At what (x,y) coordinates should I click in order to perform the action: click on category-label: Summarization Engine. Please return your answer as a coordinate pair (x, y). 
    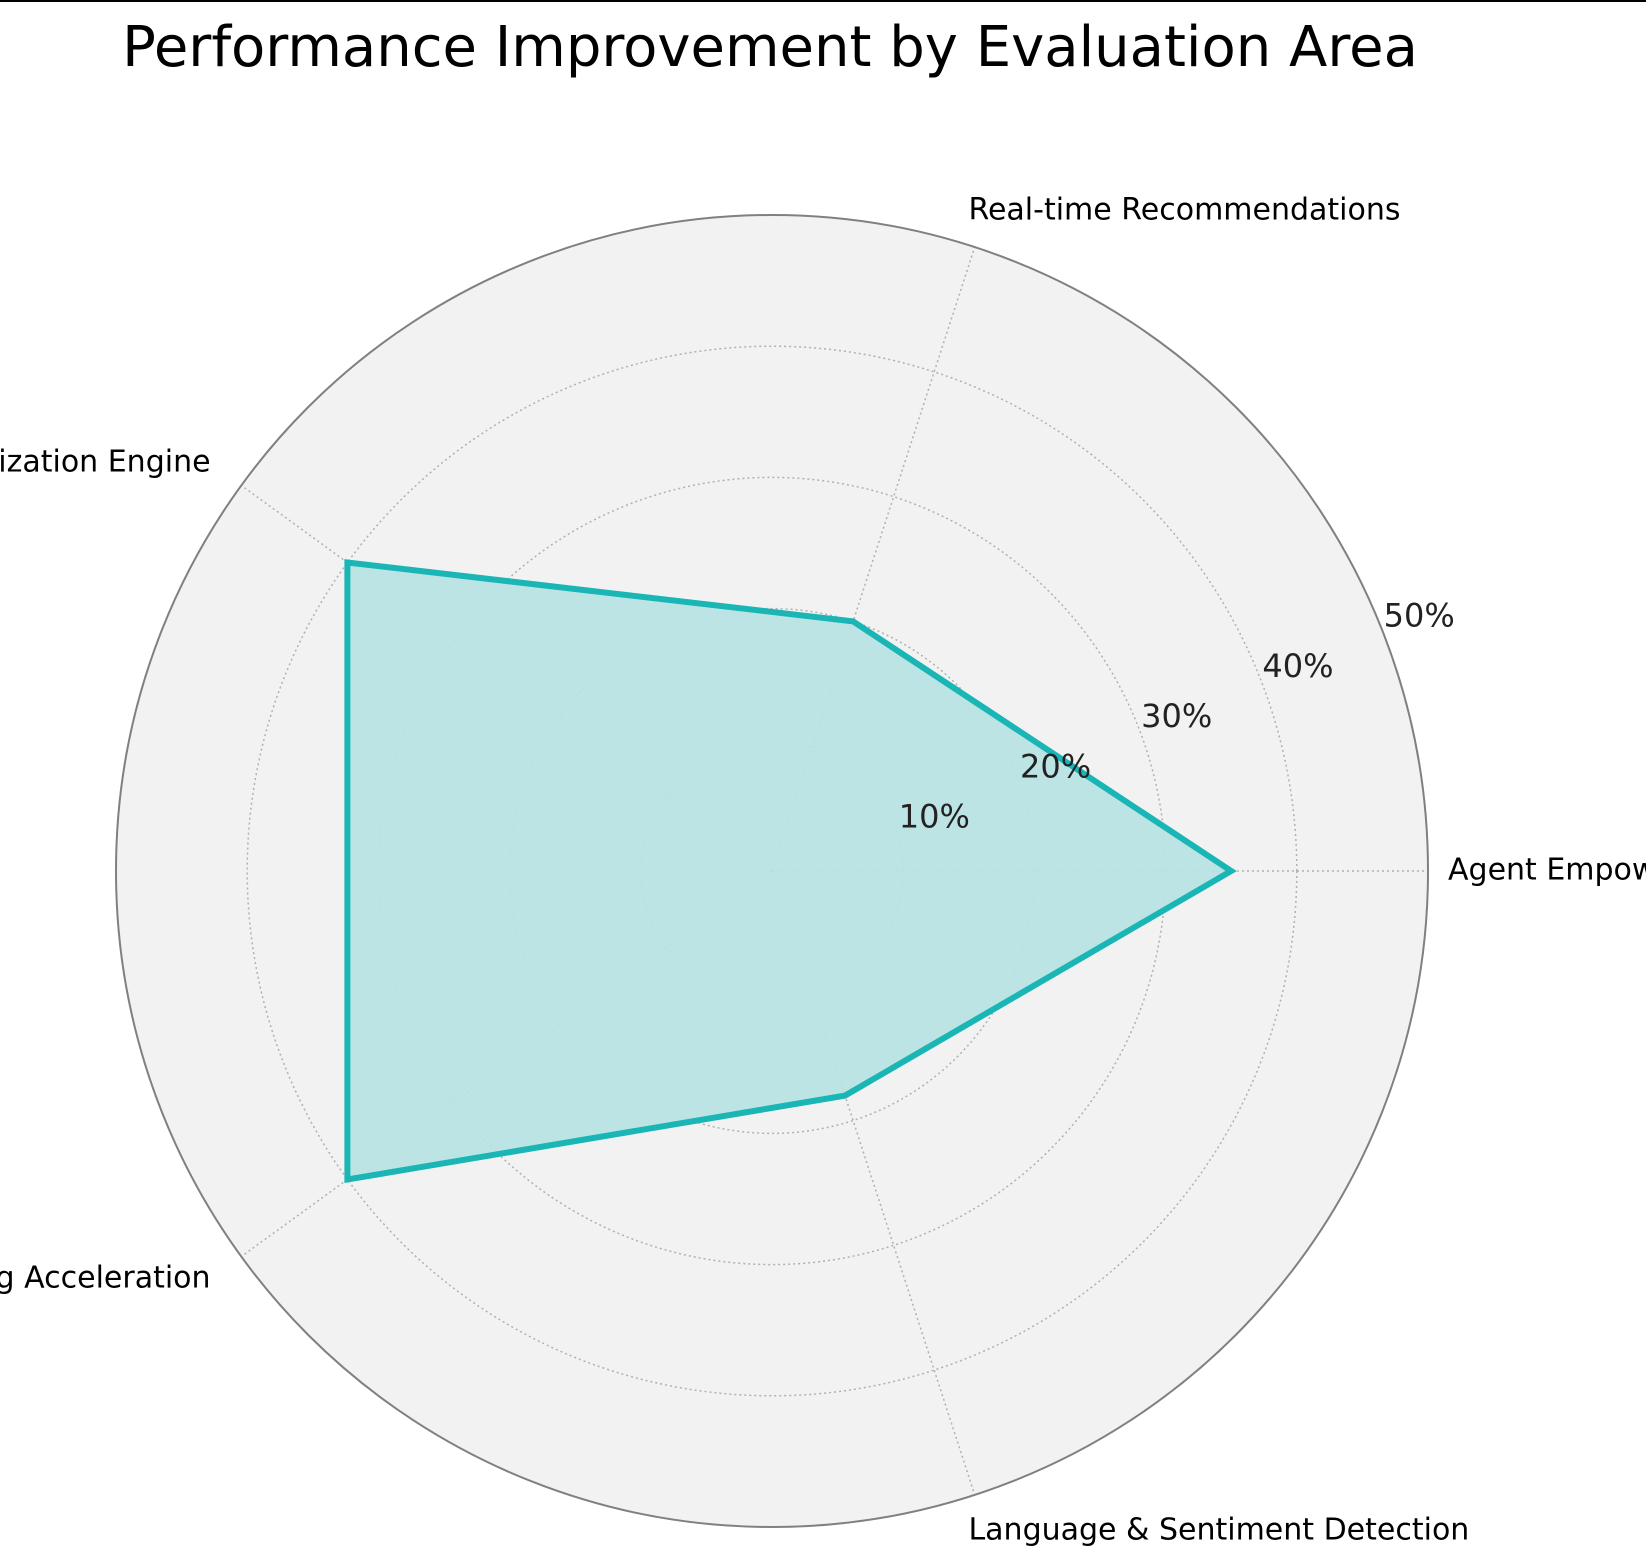
    Looking at the image, I should click on (105, 462).